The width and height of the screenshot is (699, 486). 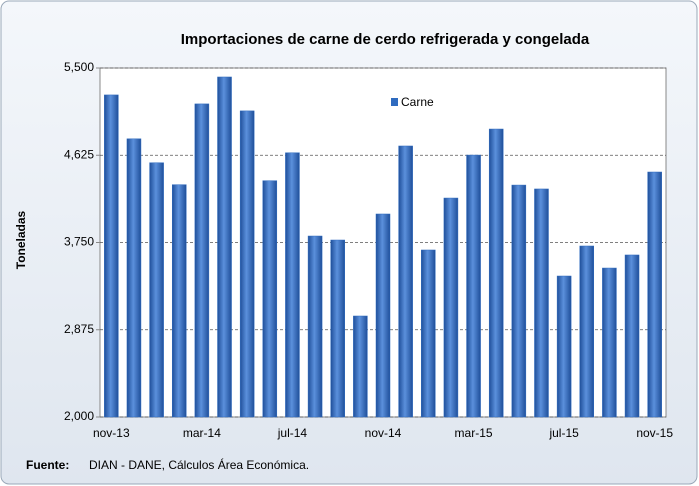 What do you see at coordinates (199, 464) in the screenshot?
I see `source-text: DIAN - DANE, Cálculos Área Económica.` at bounding box center [199, 464].